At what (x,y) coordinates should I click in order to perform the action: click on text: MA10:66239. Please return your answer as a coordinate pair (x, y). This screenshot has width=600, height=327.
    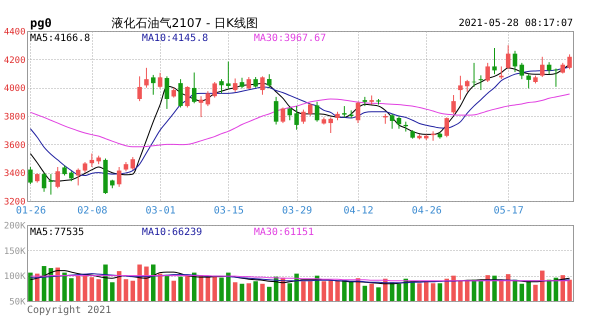
    Looking at the image, I should click on (172, 232).